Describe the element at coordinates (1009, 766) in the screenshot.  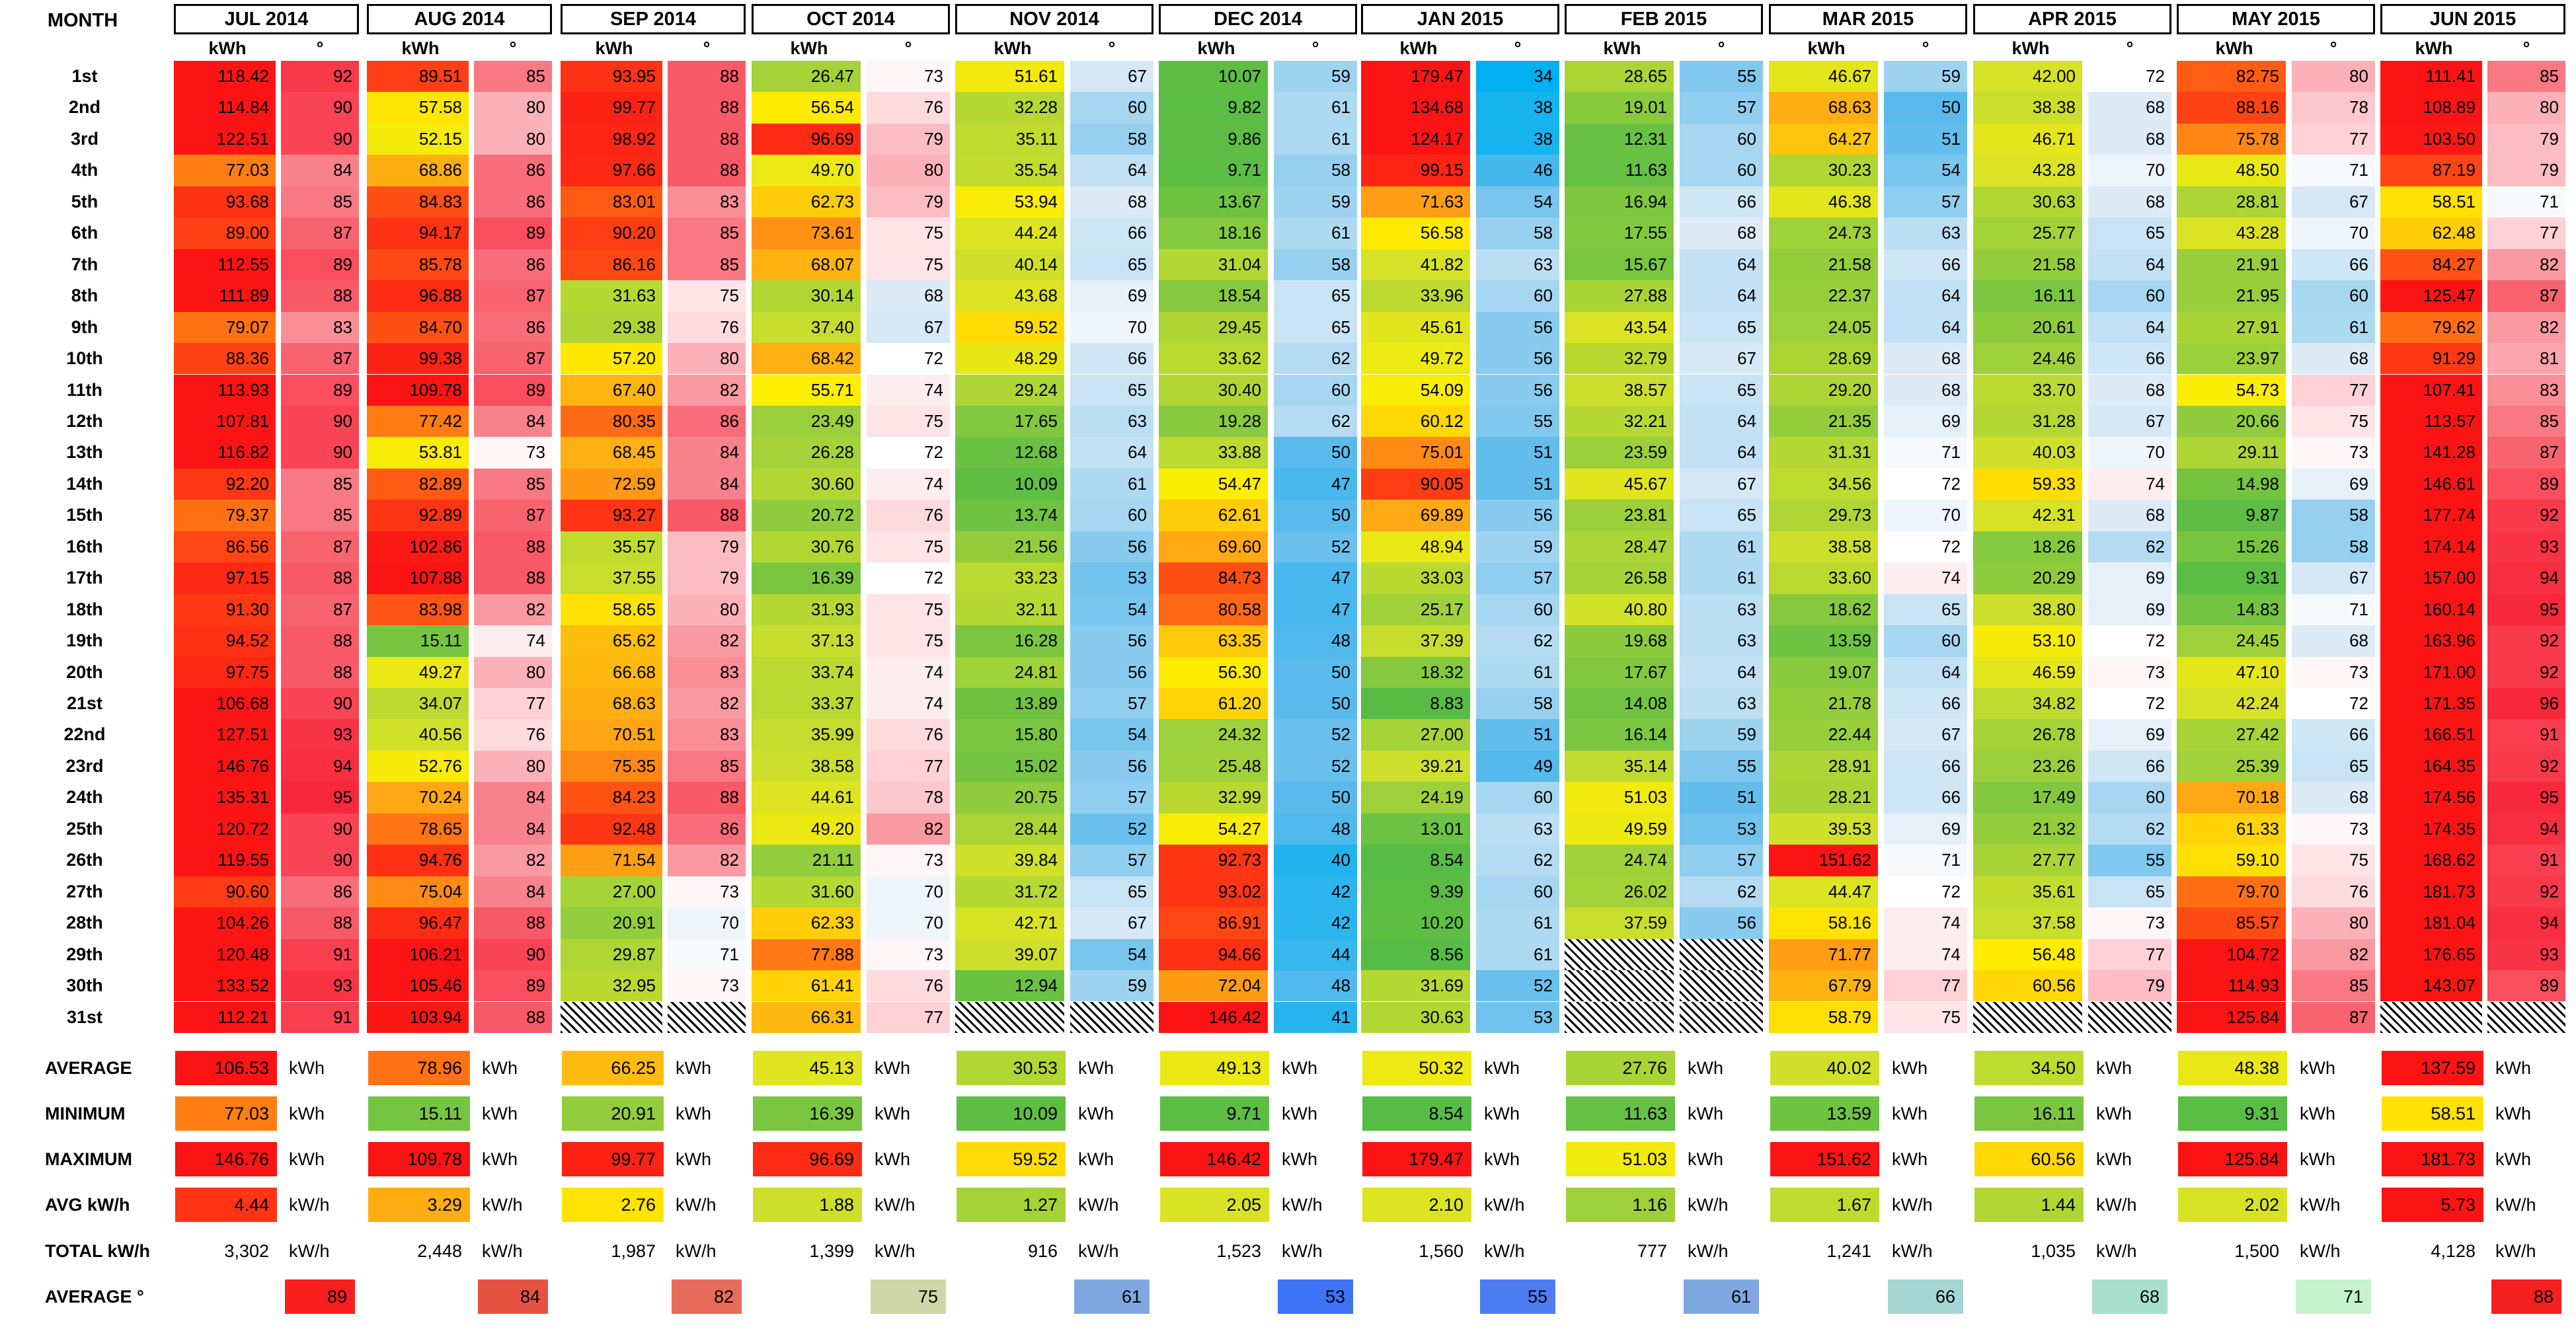
I see `kwh-cell: 15.02` at that location.